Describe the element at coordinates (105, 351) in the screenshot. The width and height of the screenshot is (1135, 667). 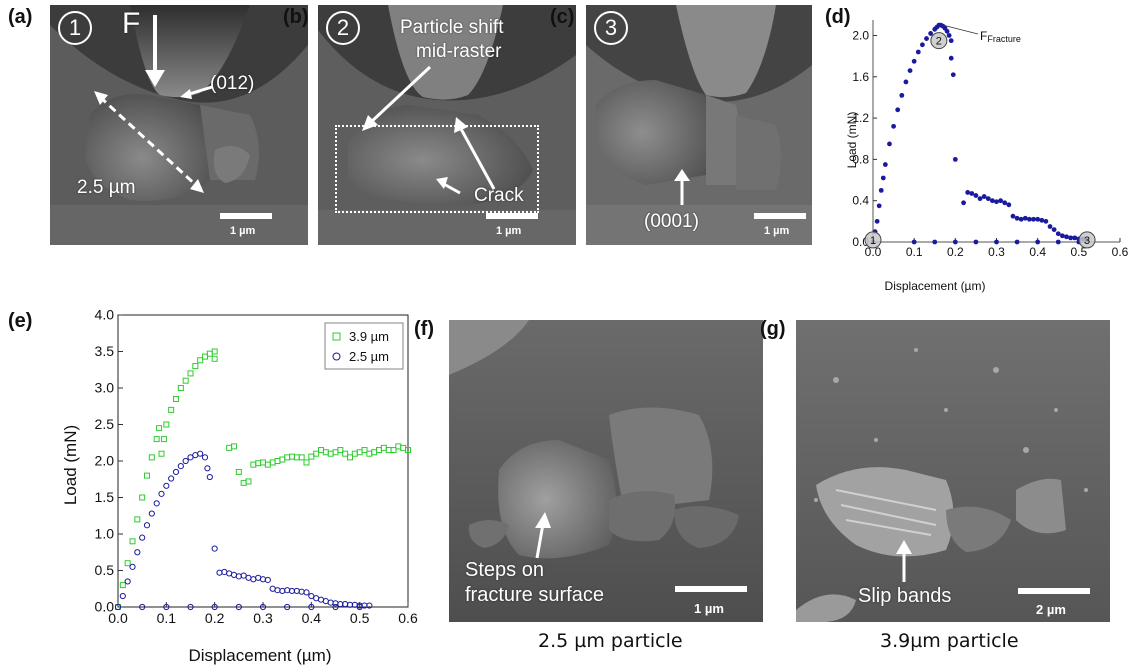
I see `chart-e-ytick-label: 3.5` at that location.